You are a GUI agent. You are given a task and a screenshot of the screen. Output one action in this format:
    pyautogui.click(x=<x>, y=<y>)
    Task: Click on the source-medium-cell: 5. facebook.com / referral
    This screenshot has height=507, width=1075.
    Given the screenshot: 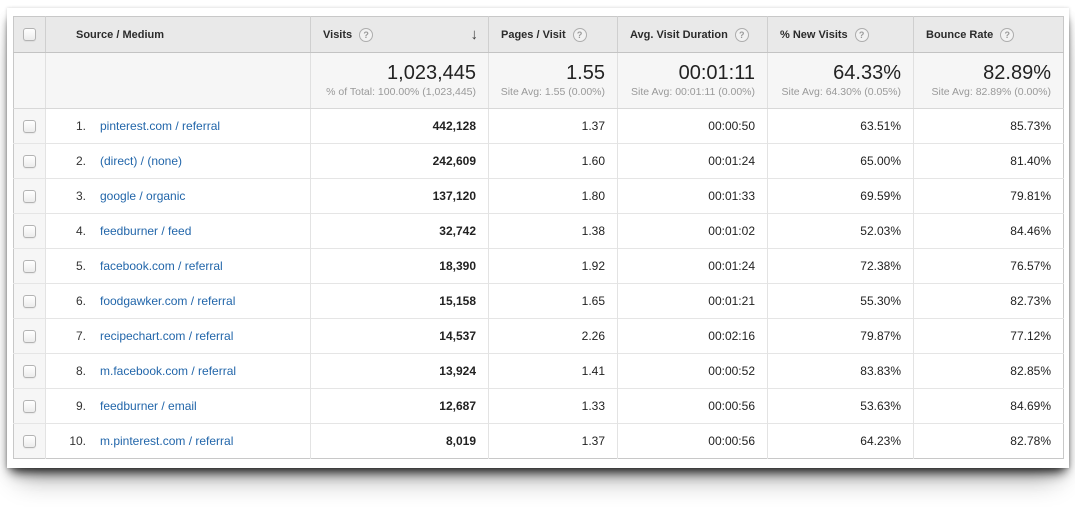 What is the action you would take?
    pyautogui.click(x=178, y=266)
    